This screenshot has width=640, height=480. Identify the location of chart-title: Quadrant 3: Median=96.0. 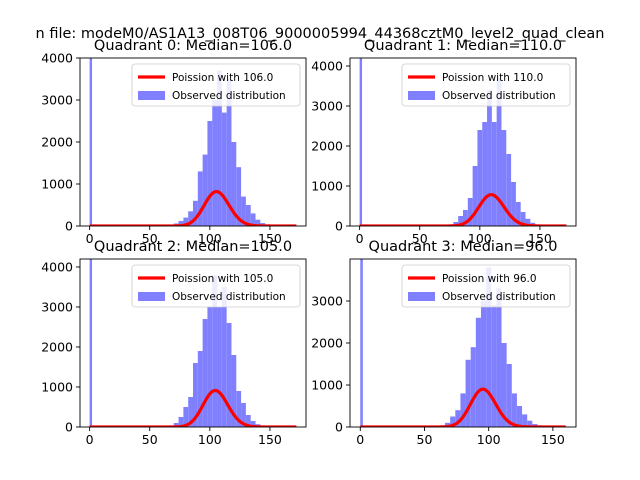
(463, 247).